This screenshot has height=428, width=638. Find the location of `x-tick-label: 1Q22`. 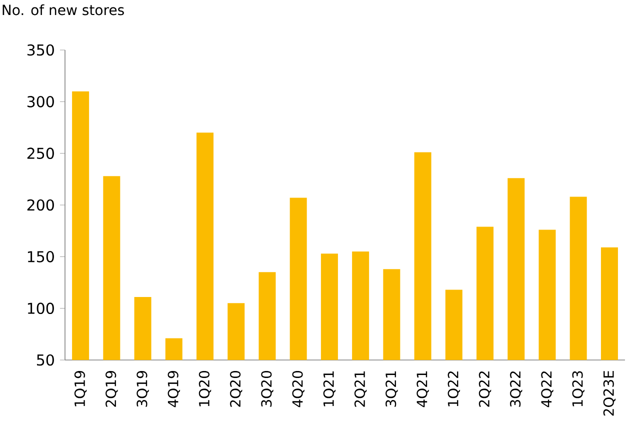

x-tick-label: 1Q22 is located at coordinates (454, 388).